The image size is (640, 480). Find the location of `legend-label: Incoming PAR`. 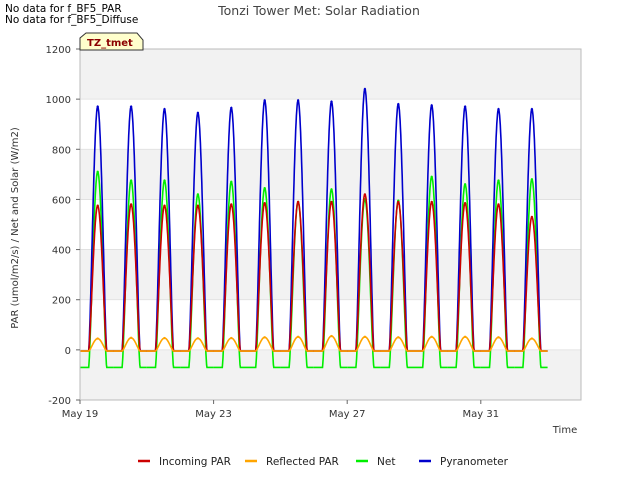

legend-label: Incoming PAR is located at coordinates (195, 462).